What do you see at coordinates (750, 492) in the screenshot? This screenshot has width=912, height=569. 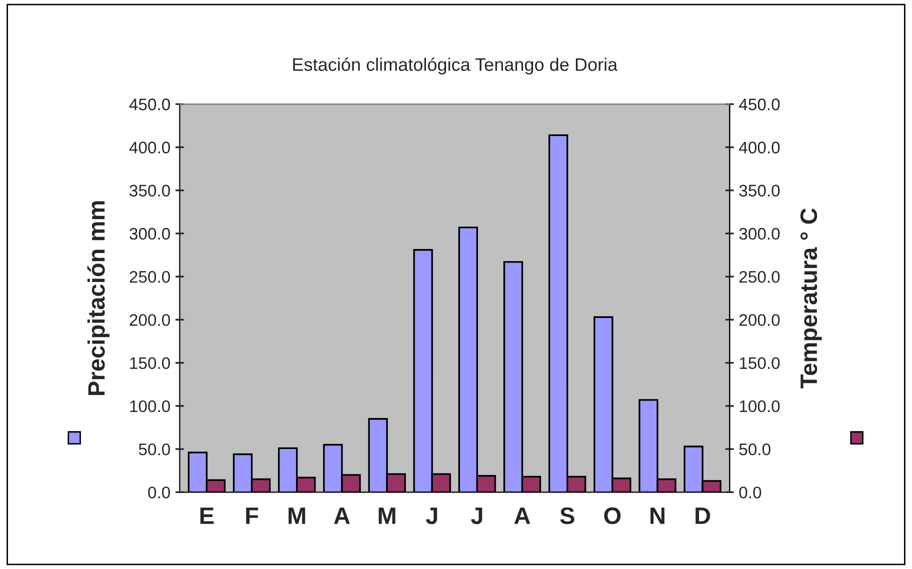 I see `y2-tick-label: 0.0` at bounding box center [750, 492].